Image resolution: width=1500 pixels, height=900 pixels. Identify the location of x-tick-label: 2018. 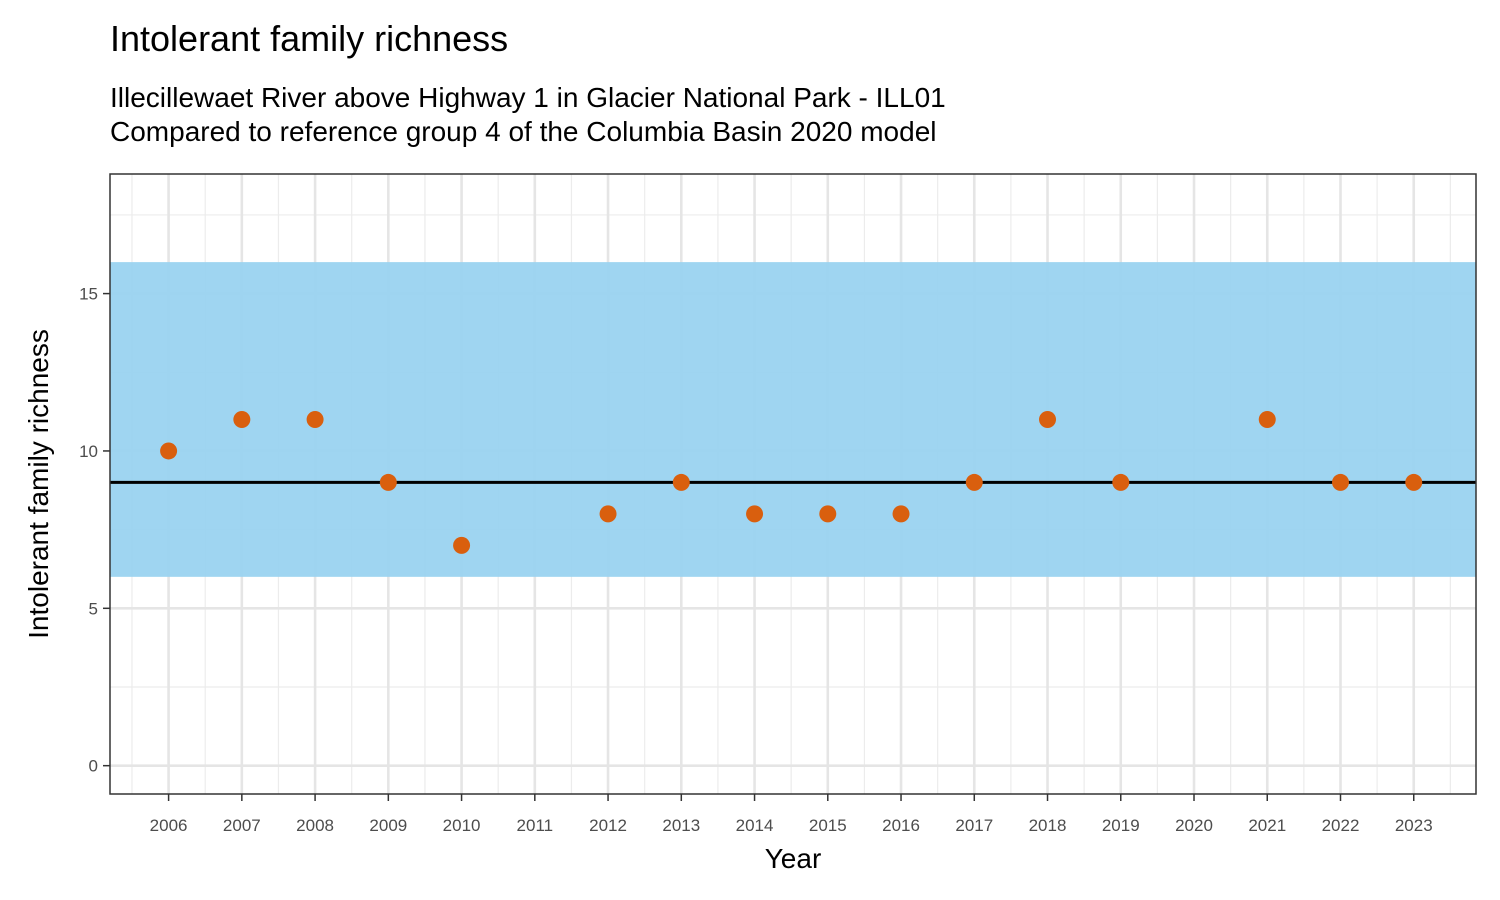
(1048, 825).